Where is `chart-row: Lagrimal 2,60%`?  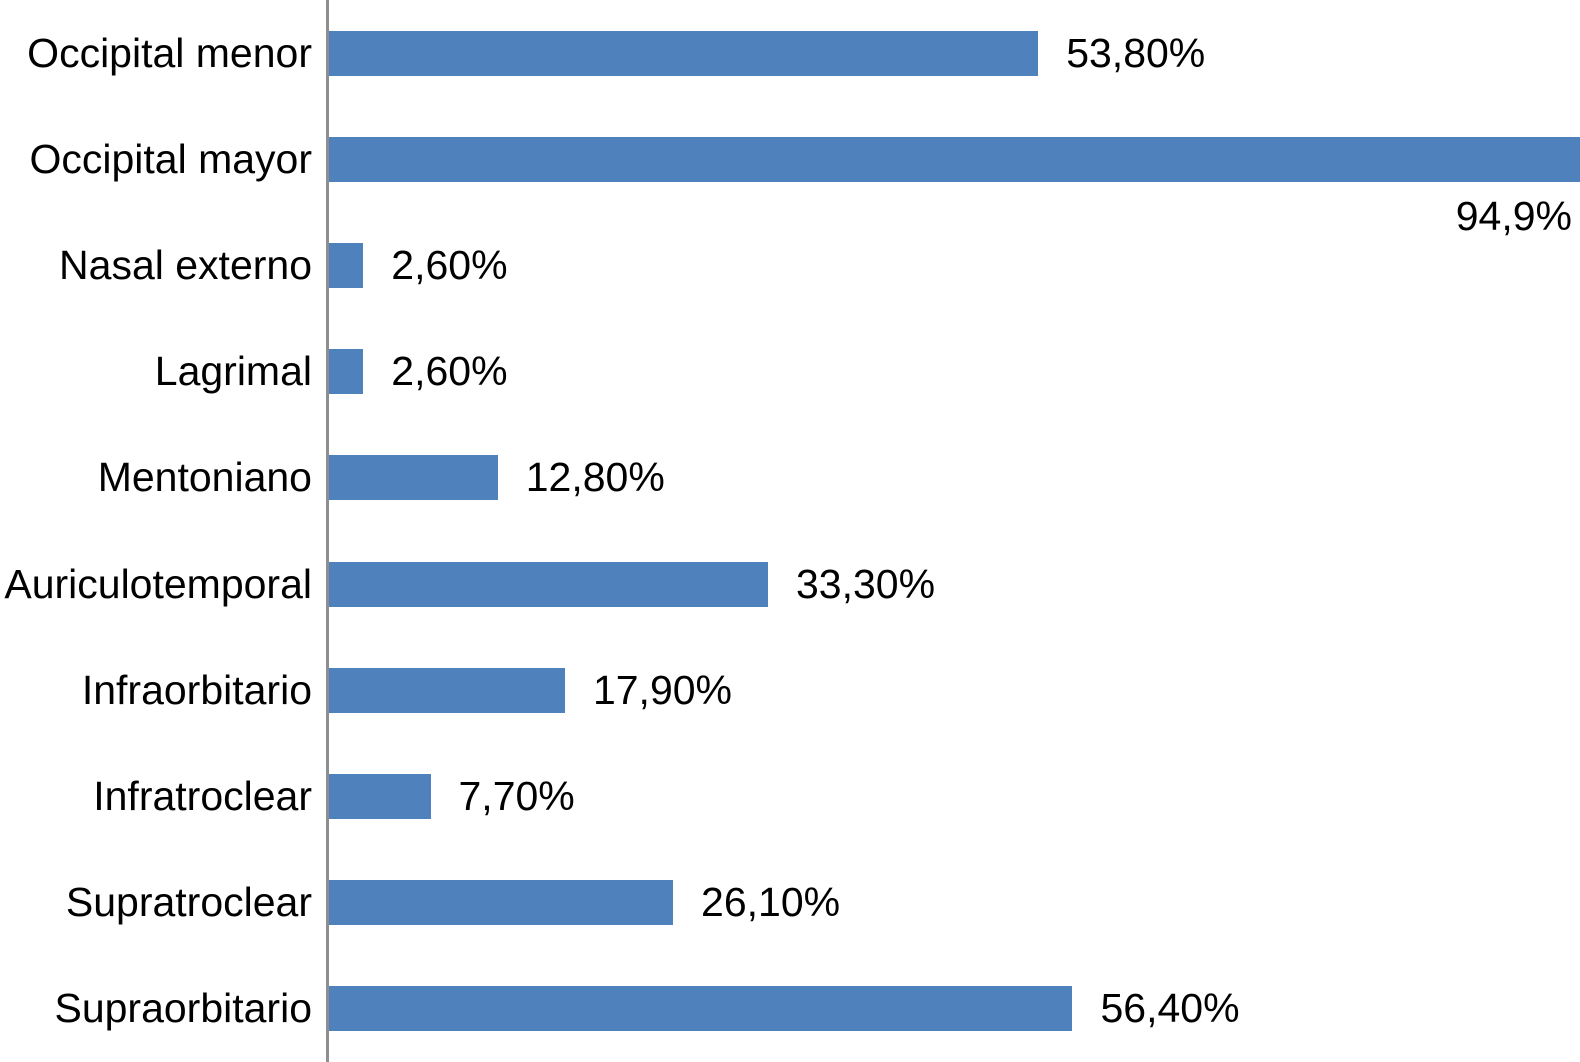
chart-row: Lagrimal 2,60% is located at coordinates (790, 371).